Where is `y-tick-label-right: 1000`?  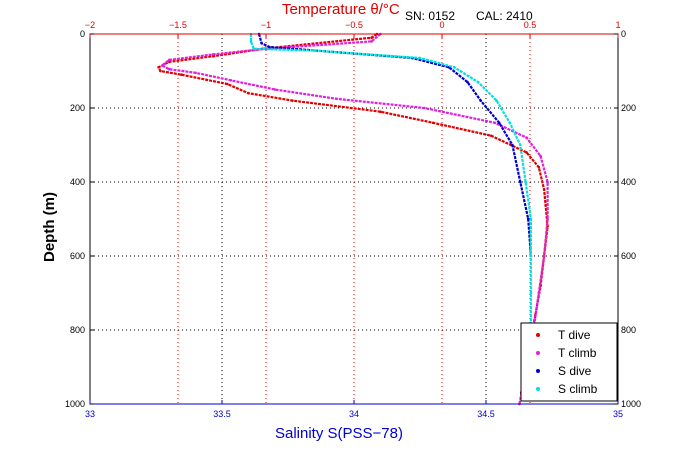 y-tick-label-right: 1000 is located at coordinates (631, 404).